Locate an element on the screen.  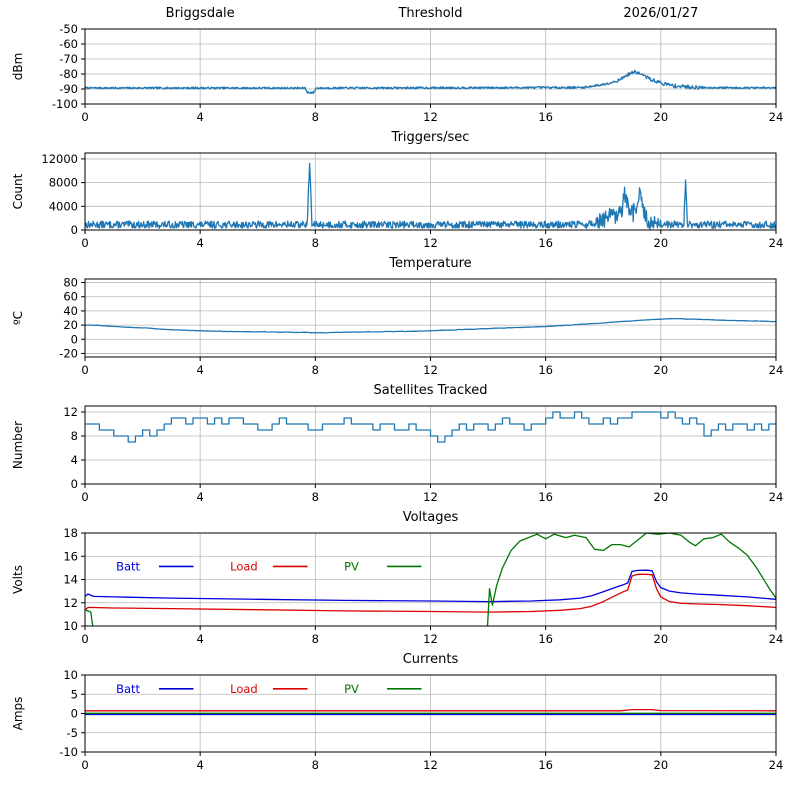
svg-text: -10 is located at coordinates (68, 752).